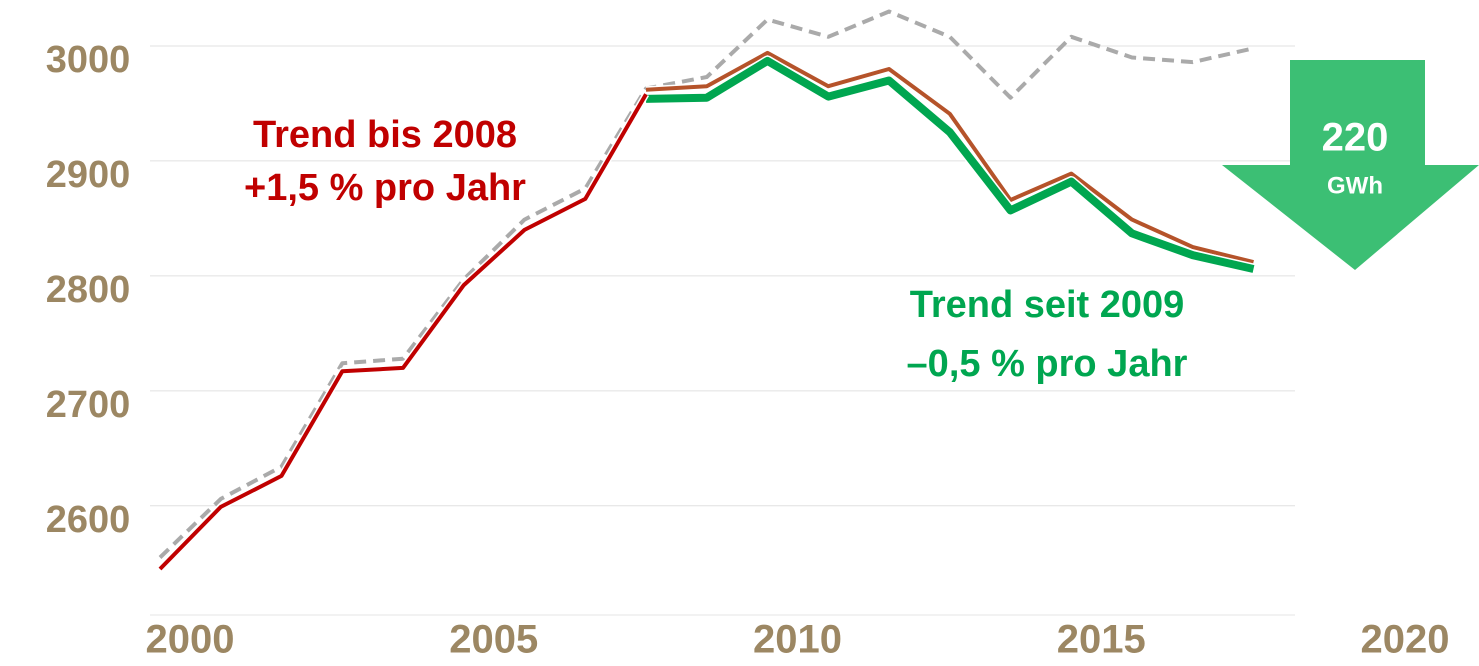 The image size is (1479, 666). Describe the element at coordinates (1047, 364) in the screenshot. I see `annotation: –0,5 % pro Jahr` at that location.